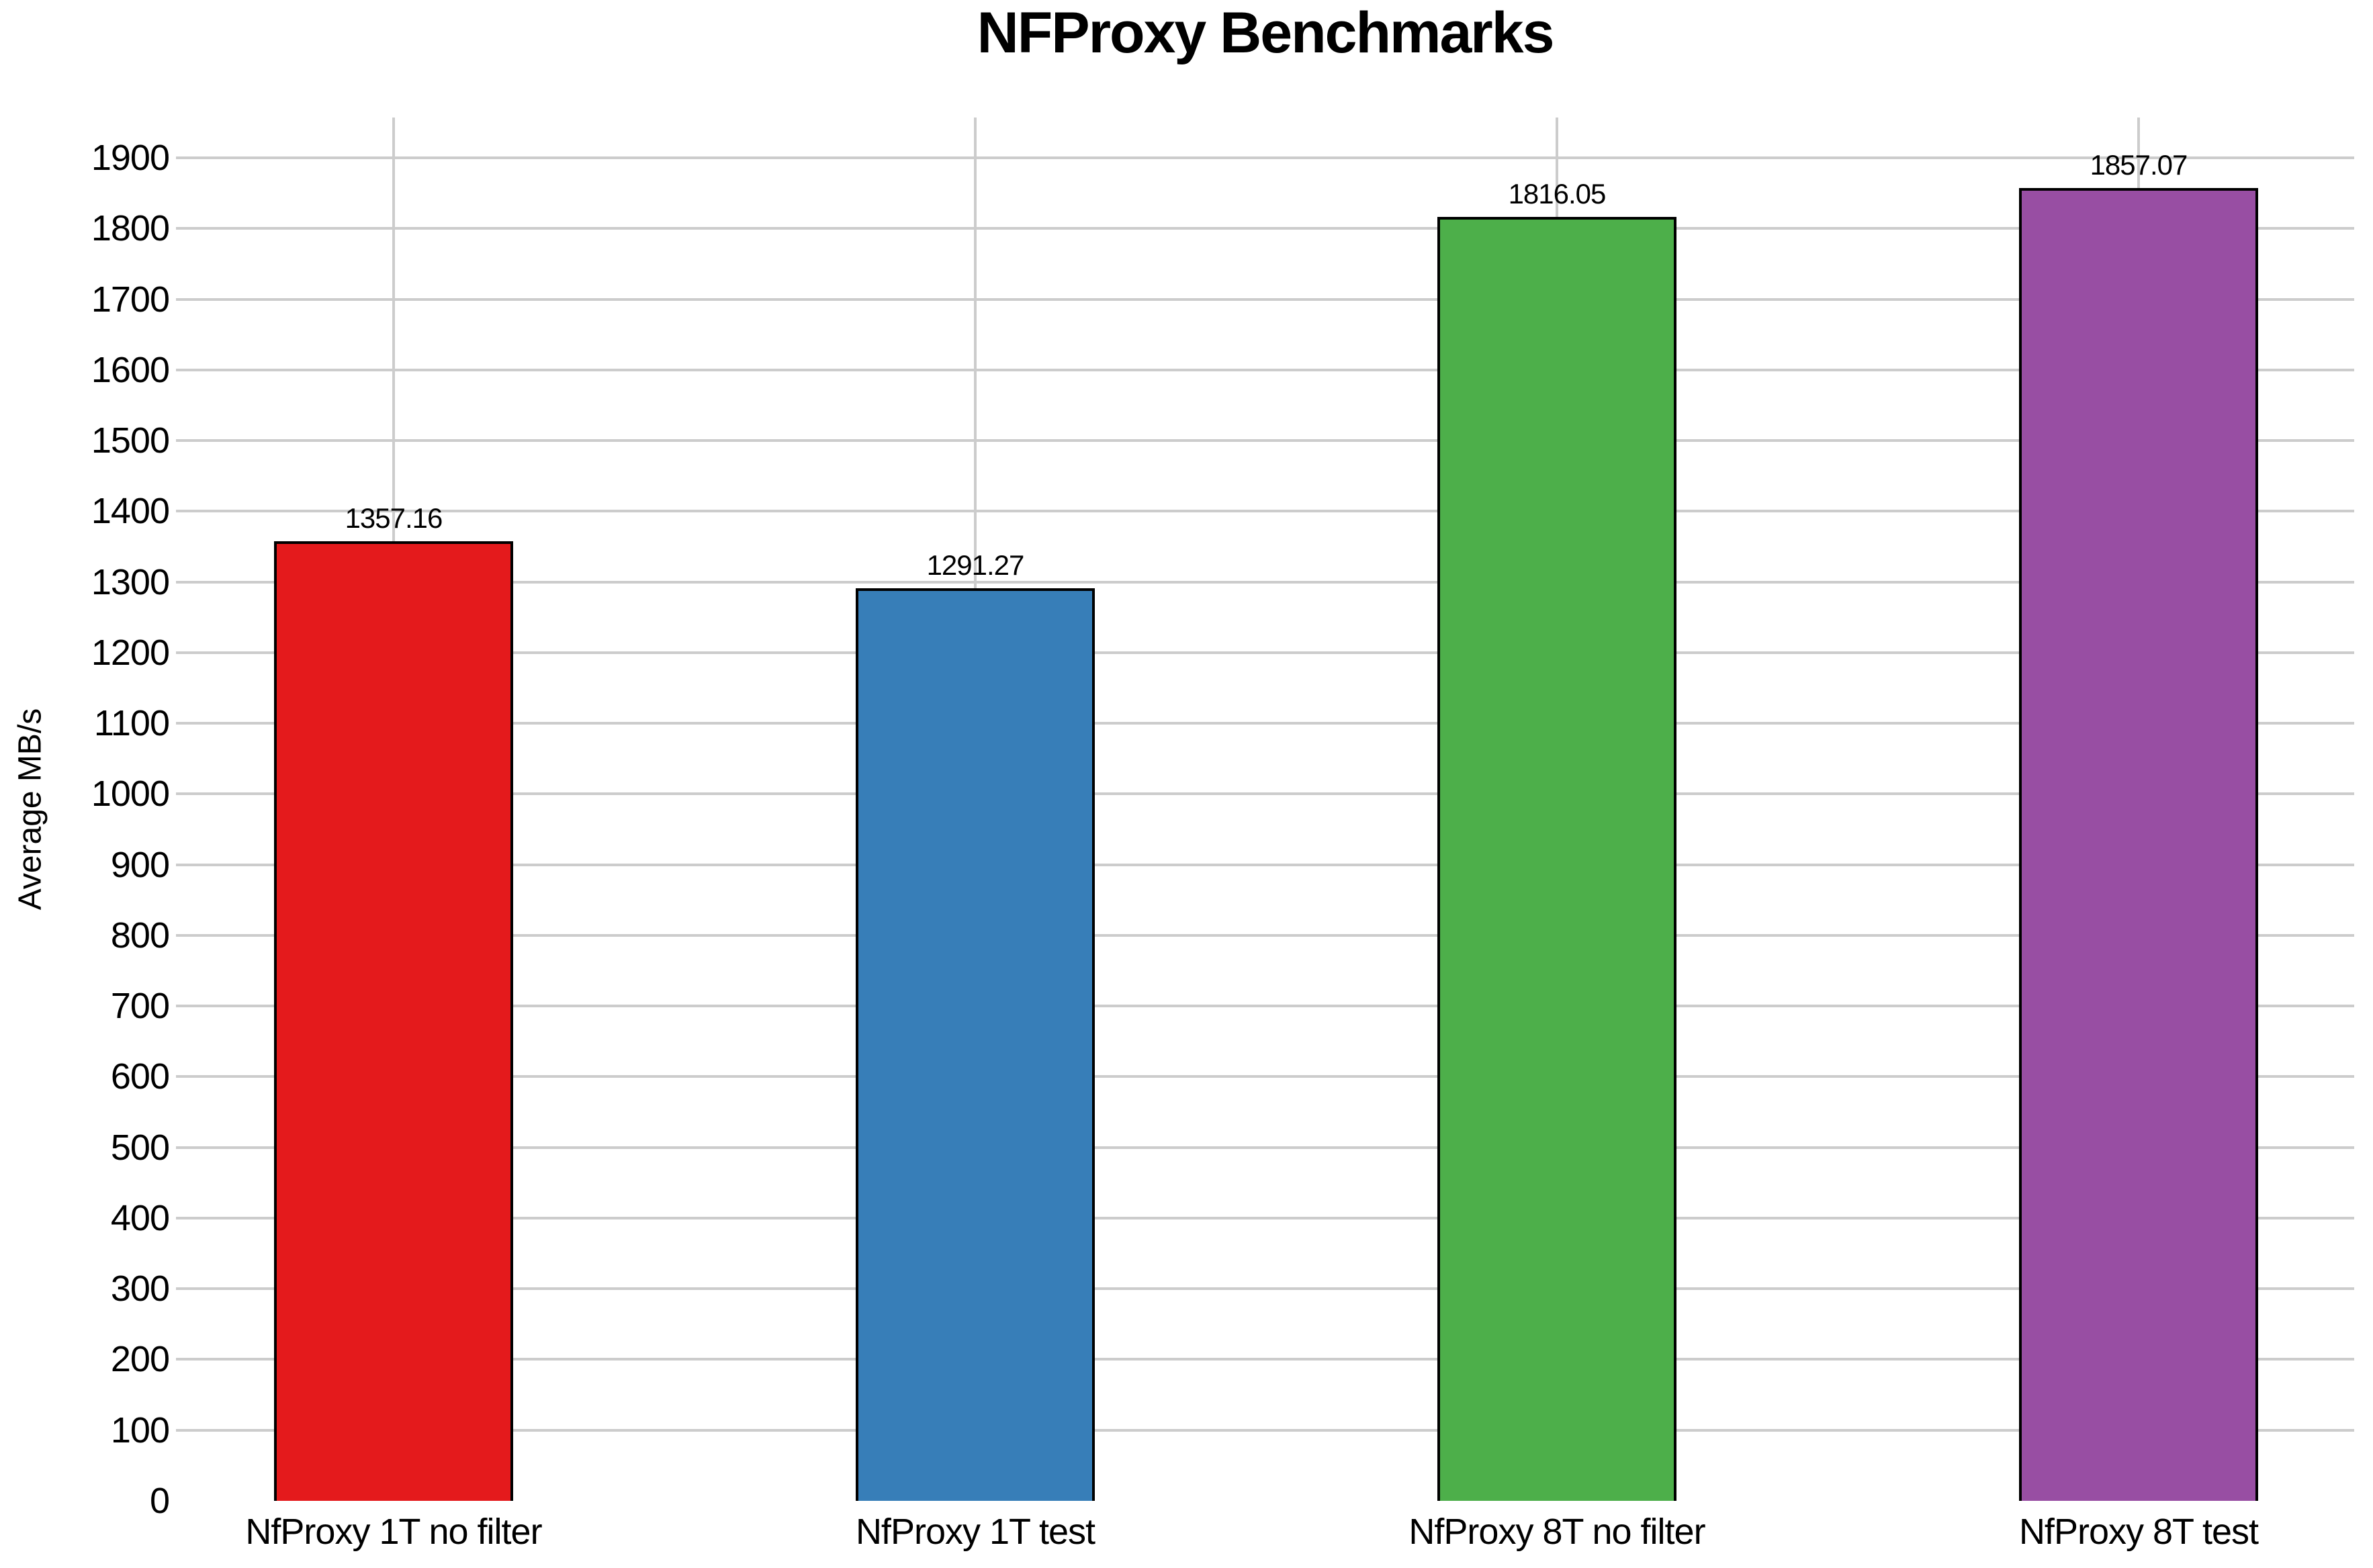  Describe the element at coordinates (130, 511) in the screenshot. I see `y-tick-label: 1400` at that location.